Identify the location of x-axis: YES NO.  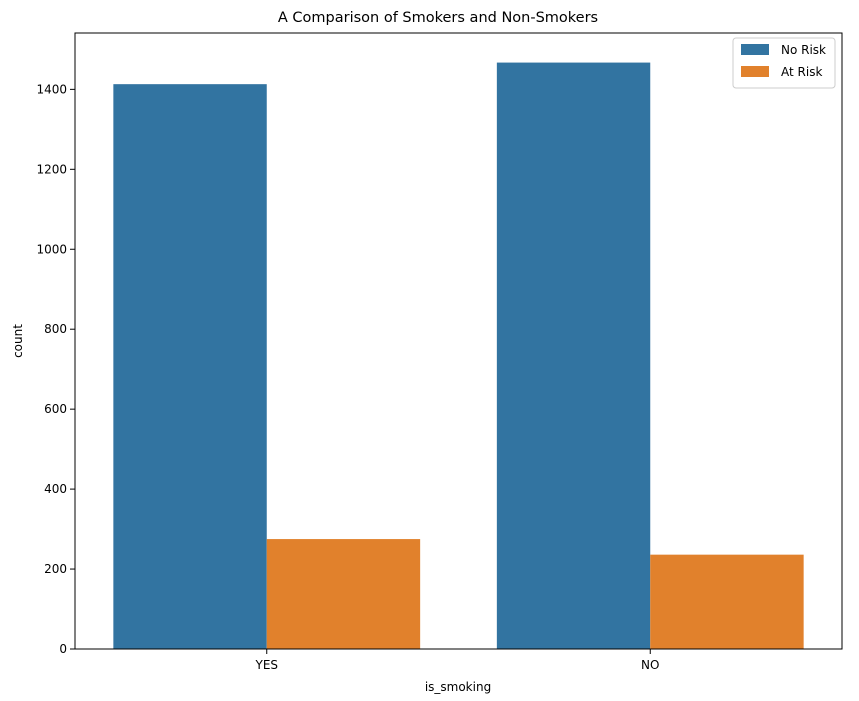
(456, 660).